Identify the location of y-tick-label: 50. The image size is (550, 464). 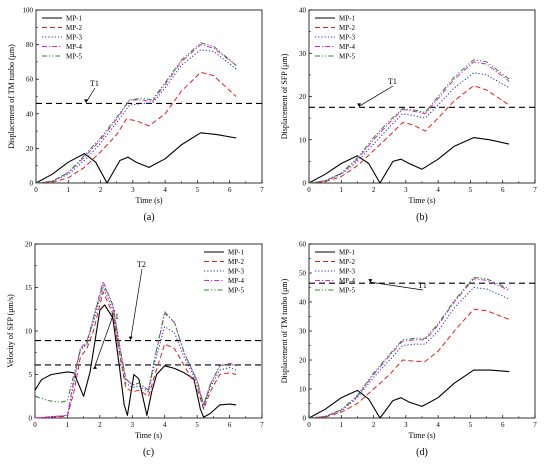
(303, 274).